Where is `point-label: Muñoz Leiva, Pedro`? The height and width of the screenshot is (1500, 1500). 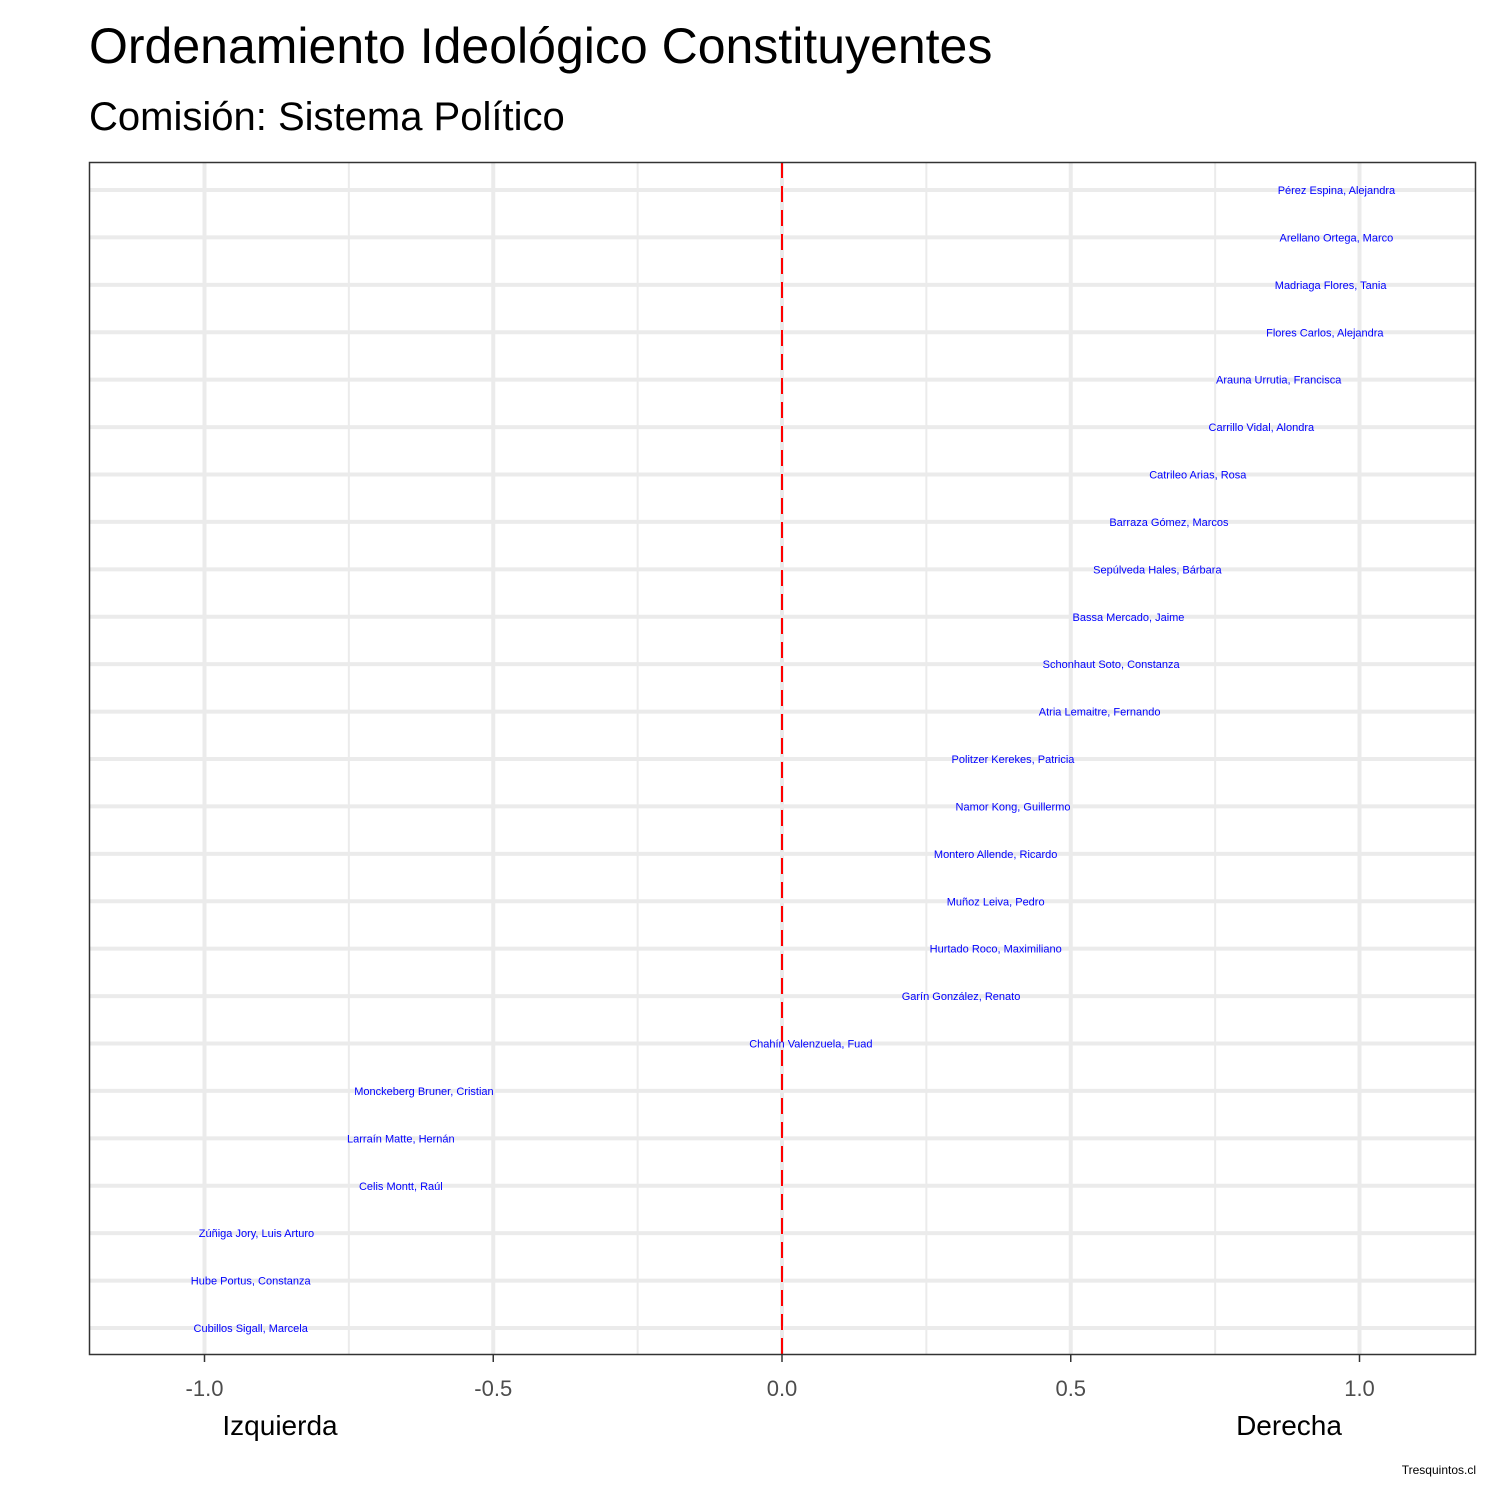 point-label: Muñoz Leiva, Pedro is located at coordinates (996, 902).